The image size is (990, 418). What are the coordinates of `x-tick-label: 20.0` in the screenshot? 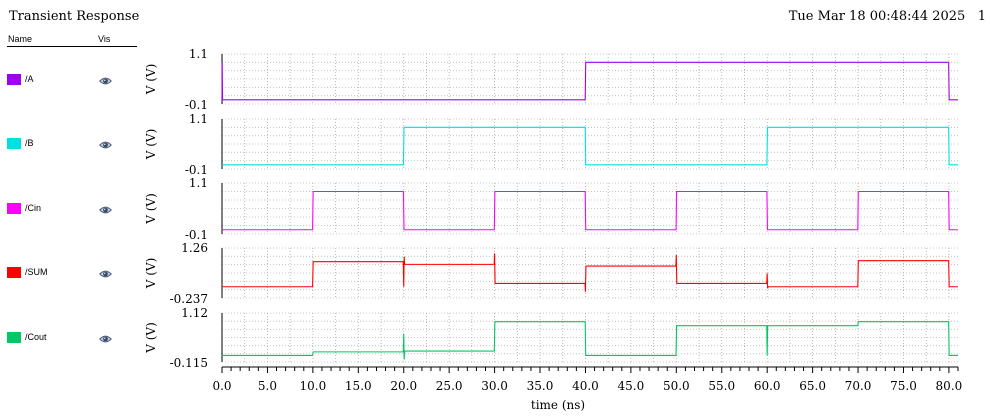 It's located at (403, 386).